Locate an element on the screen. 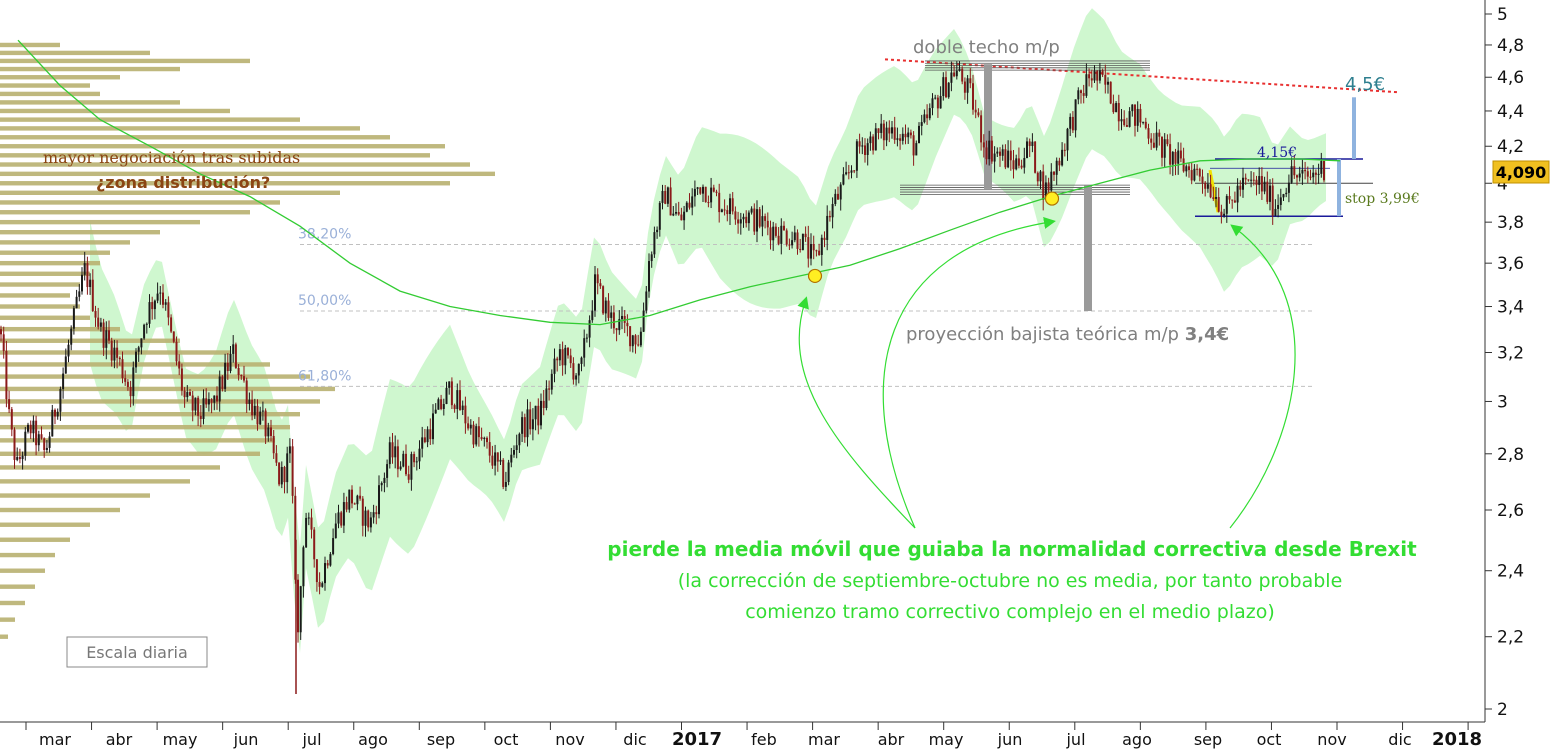 The image size is (1555, 750). fibonacci-levels: 38,20% 50,00% 61,80% is located at coordinates (806, 306).